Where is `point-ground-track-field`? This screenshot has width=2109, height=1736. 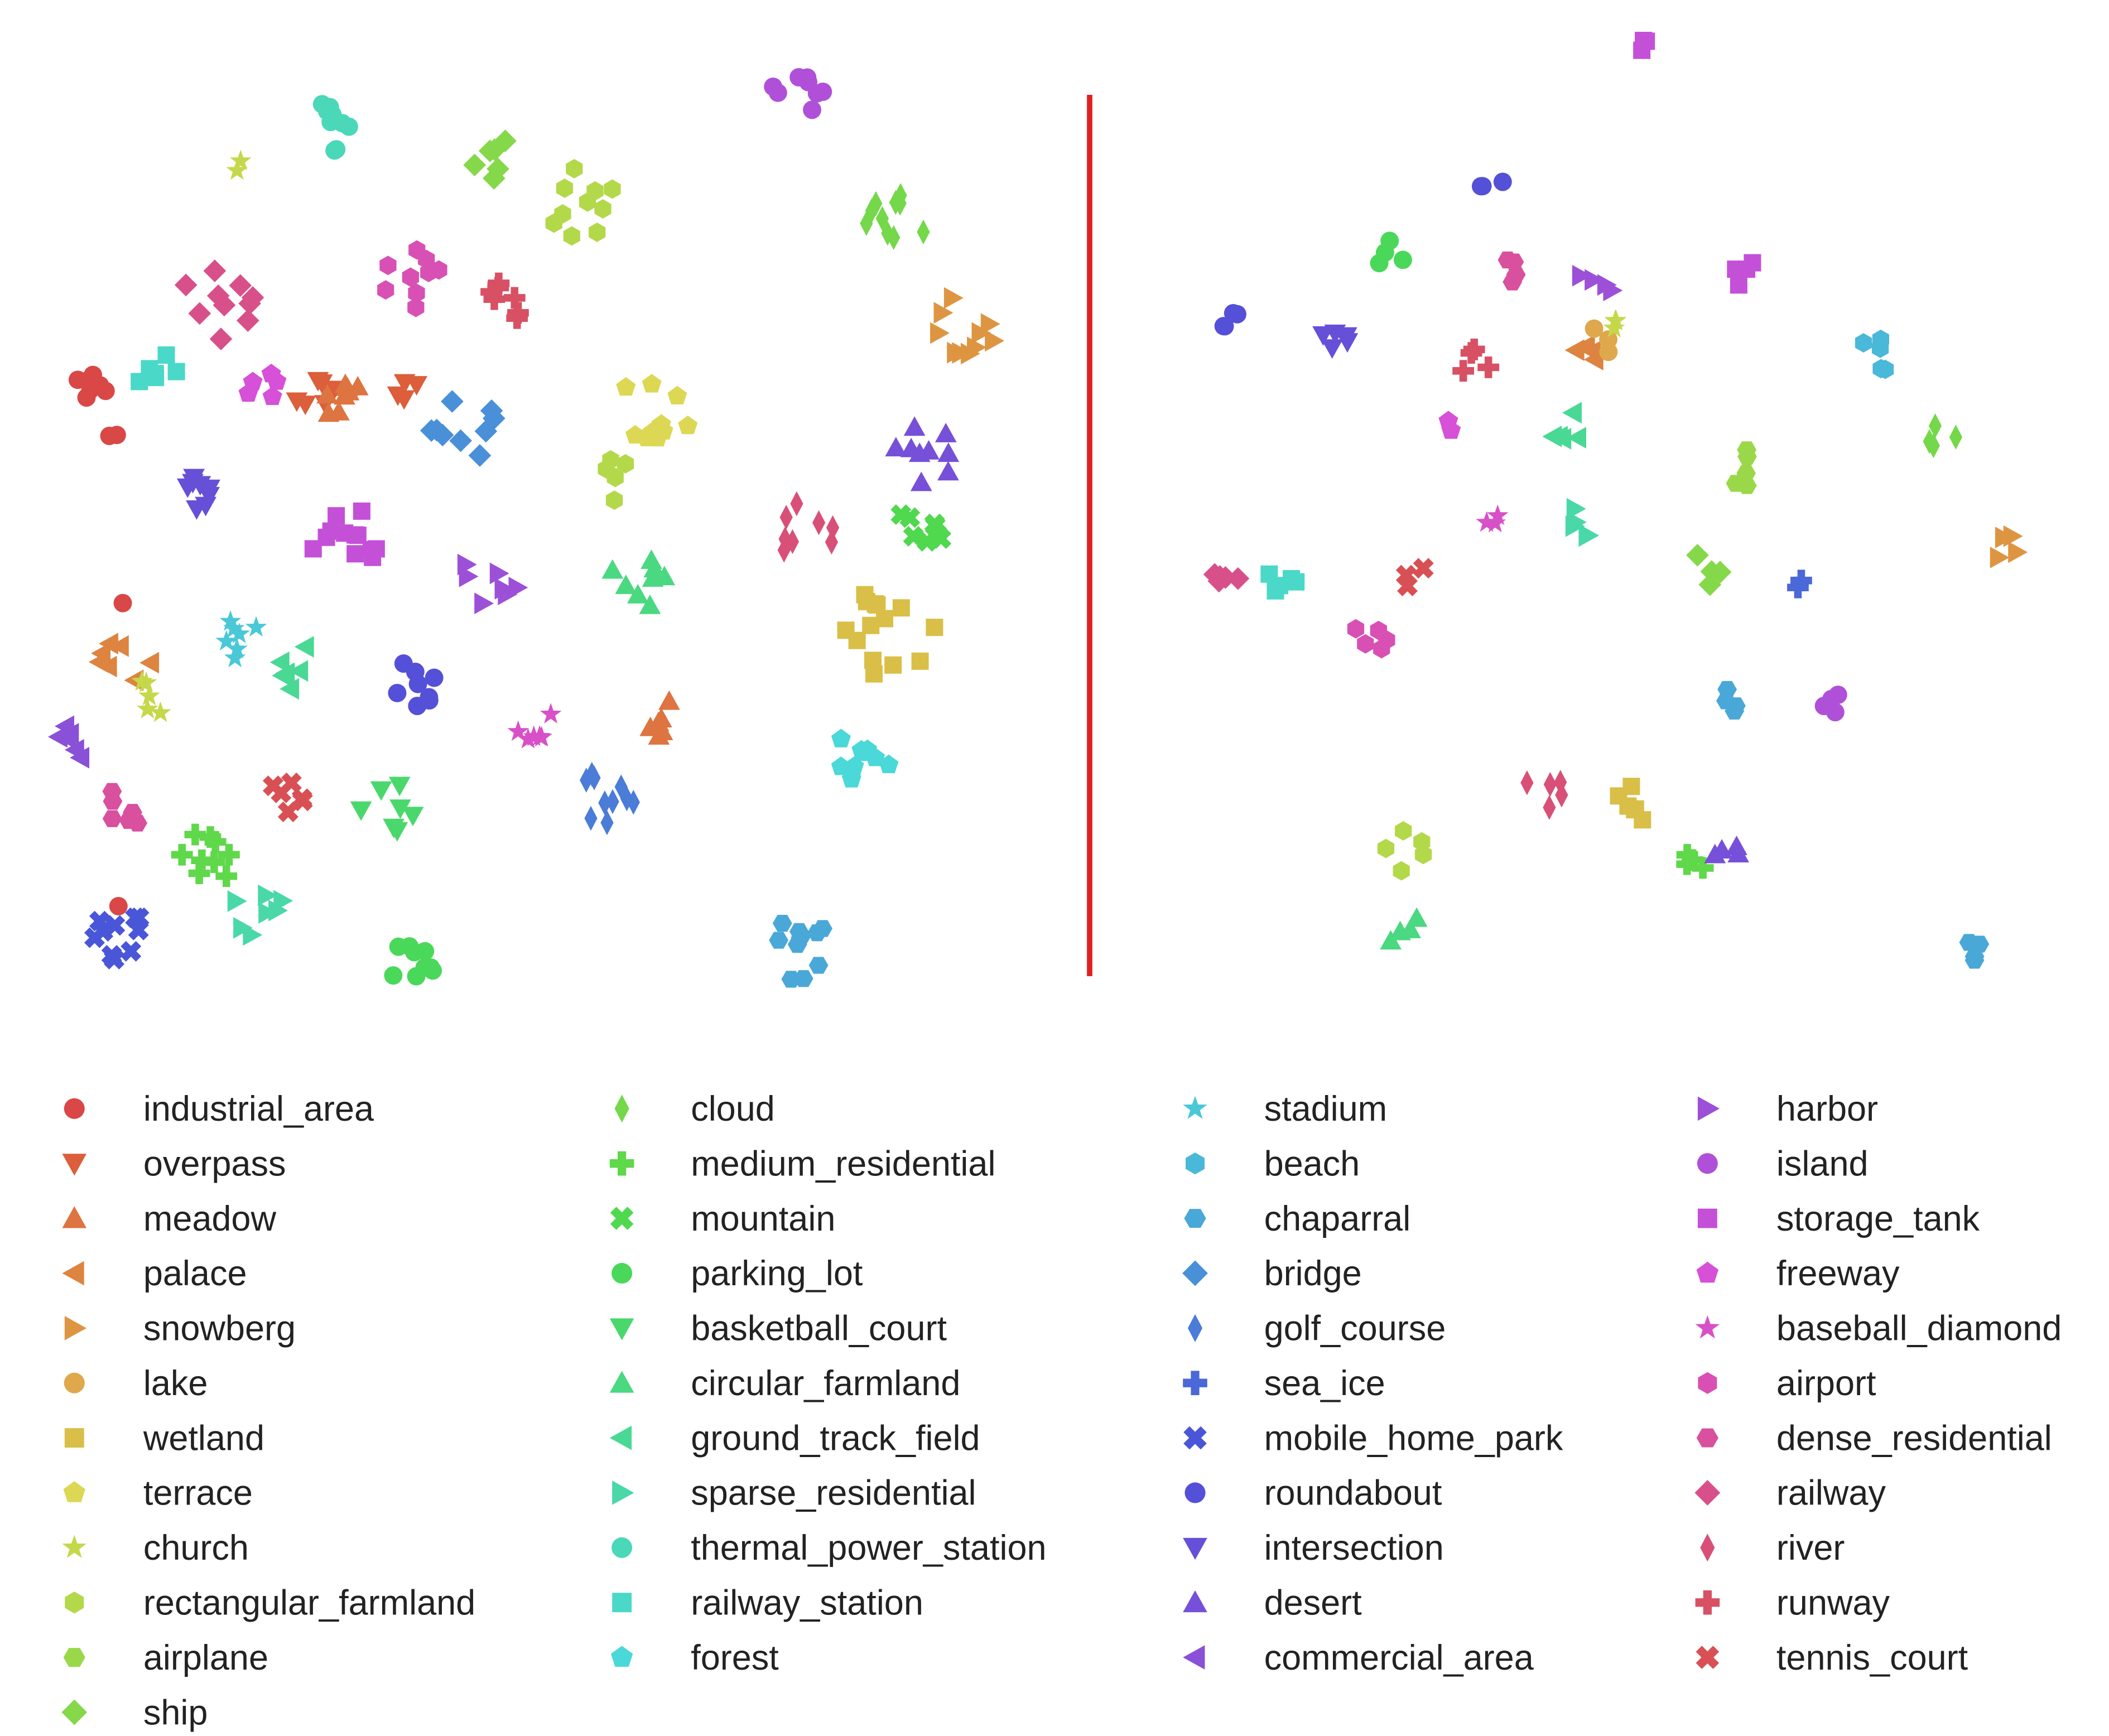
point-ground-track-field is located at coordinates (304, 647).